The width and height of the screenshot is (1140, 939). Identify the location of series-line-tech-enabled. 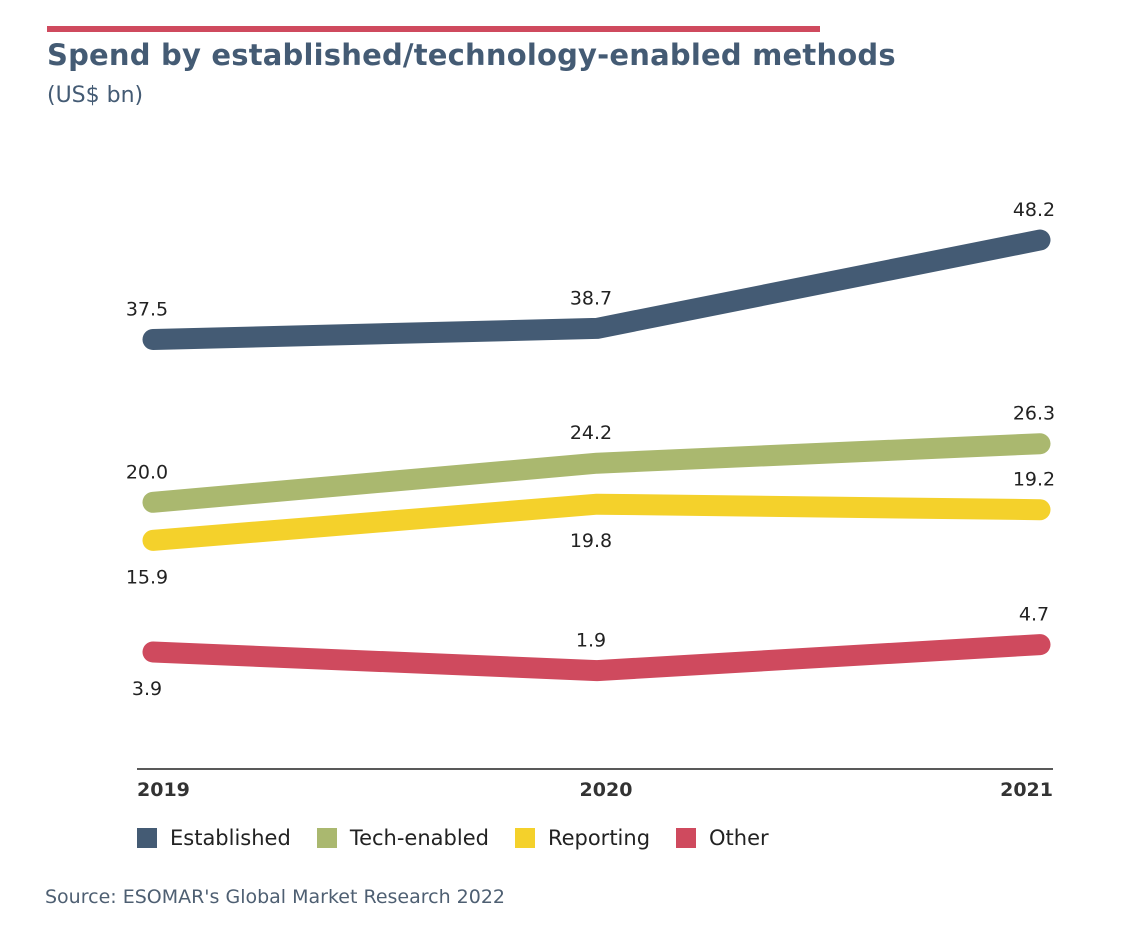
(596, 473).